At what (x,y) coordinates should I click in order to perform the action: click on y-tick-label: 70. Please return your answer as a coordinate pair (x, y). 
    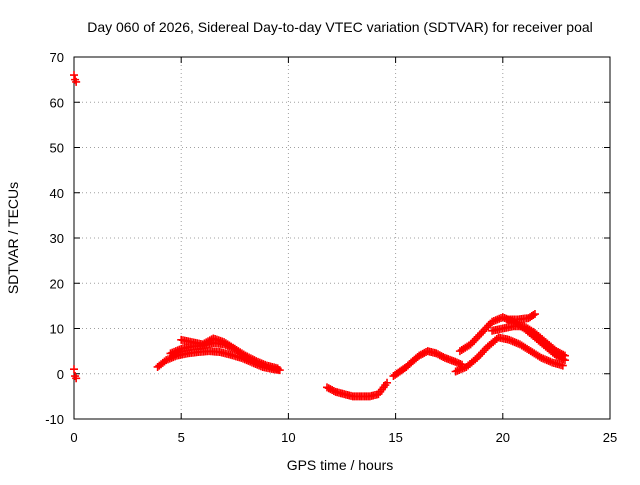
    Looking at the image, I should click on (57, 57).